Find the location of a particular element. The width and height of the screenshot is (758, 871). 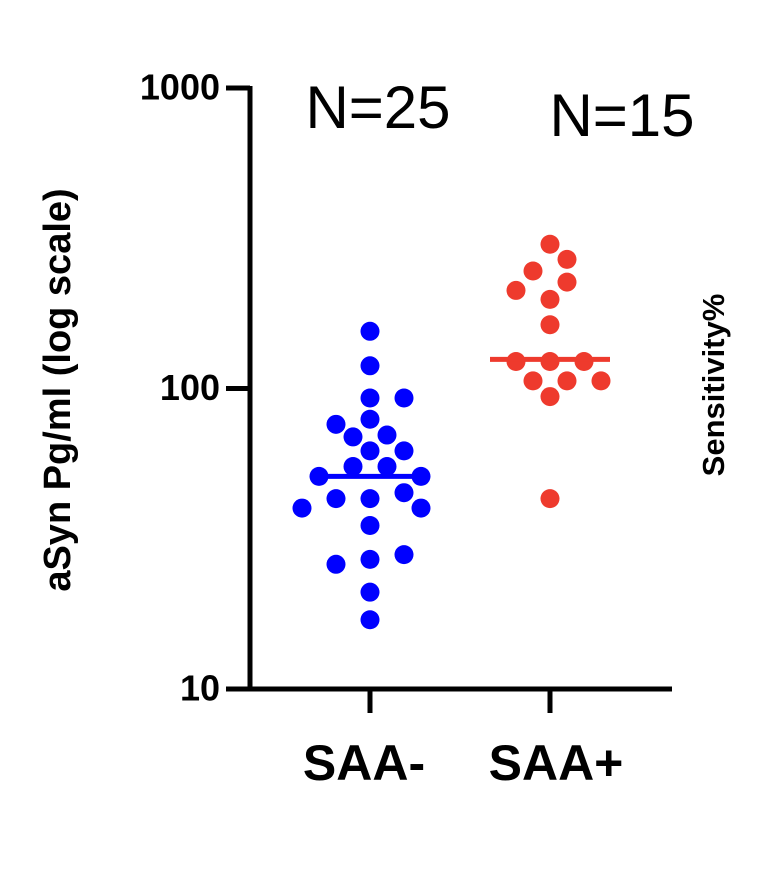

y-tick-label: 10 is located at coordinates (200, 688).